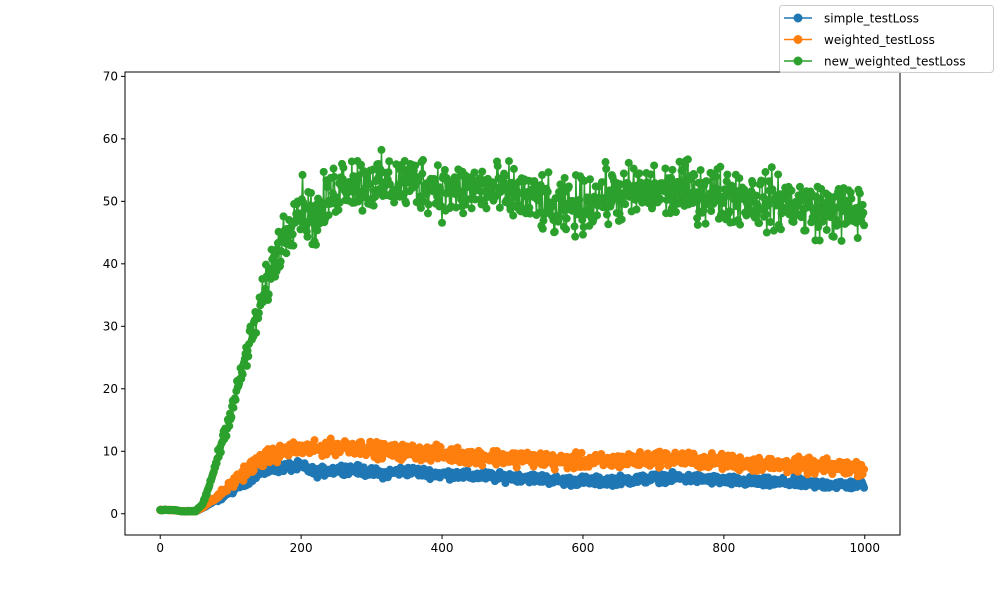 Image resolution: width=1000 pixels, height=600 pixels. Describe the element at coordinates (442, 548) in the screenshot. I see `x-tick-label: 400` at that location.